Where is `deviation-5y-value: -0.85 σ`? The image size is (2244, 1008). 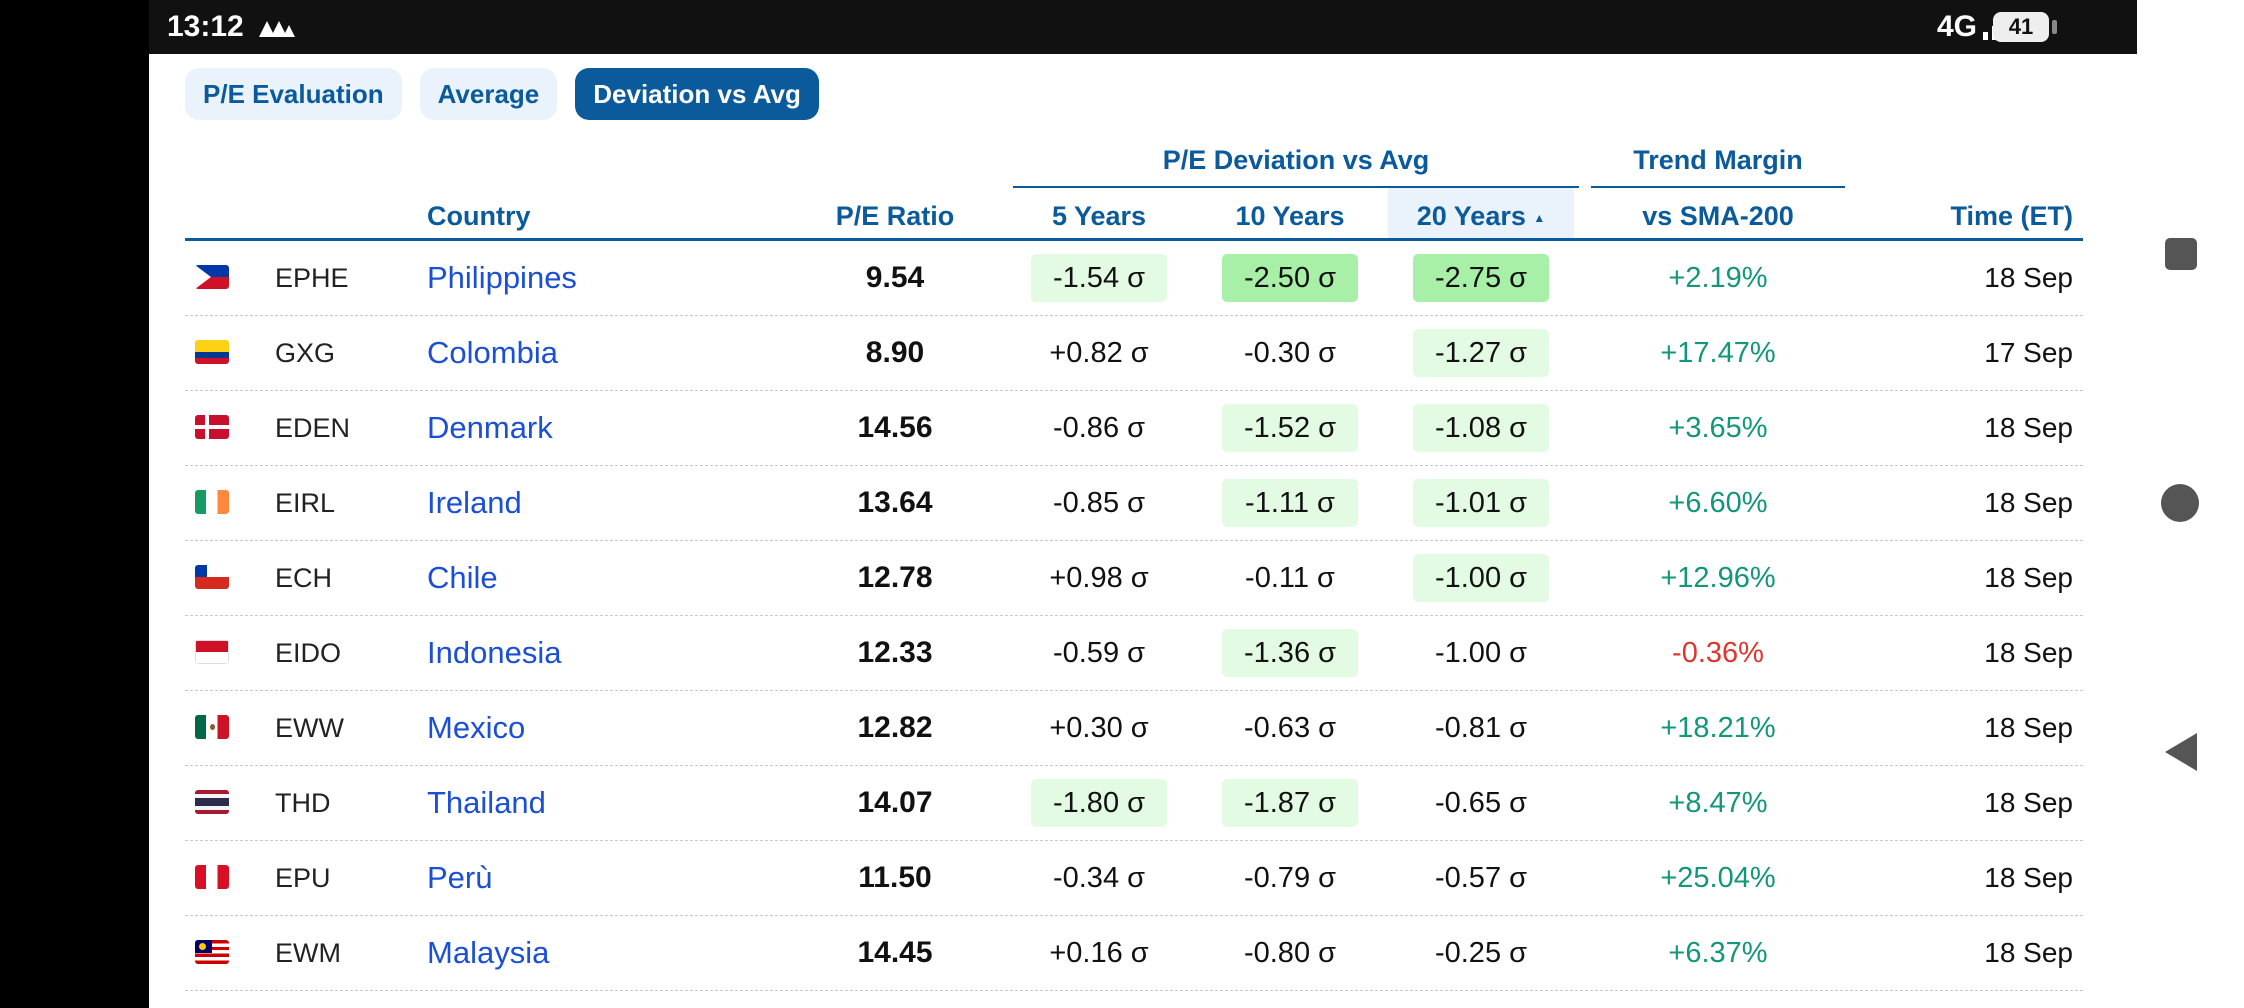
deviation-5y-value: -0.85 σ is located at coordinates (1099, 503).